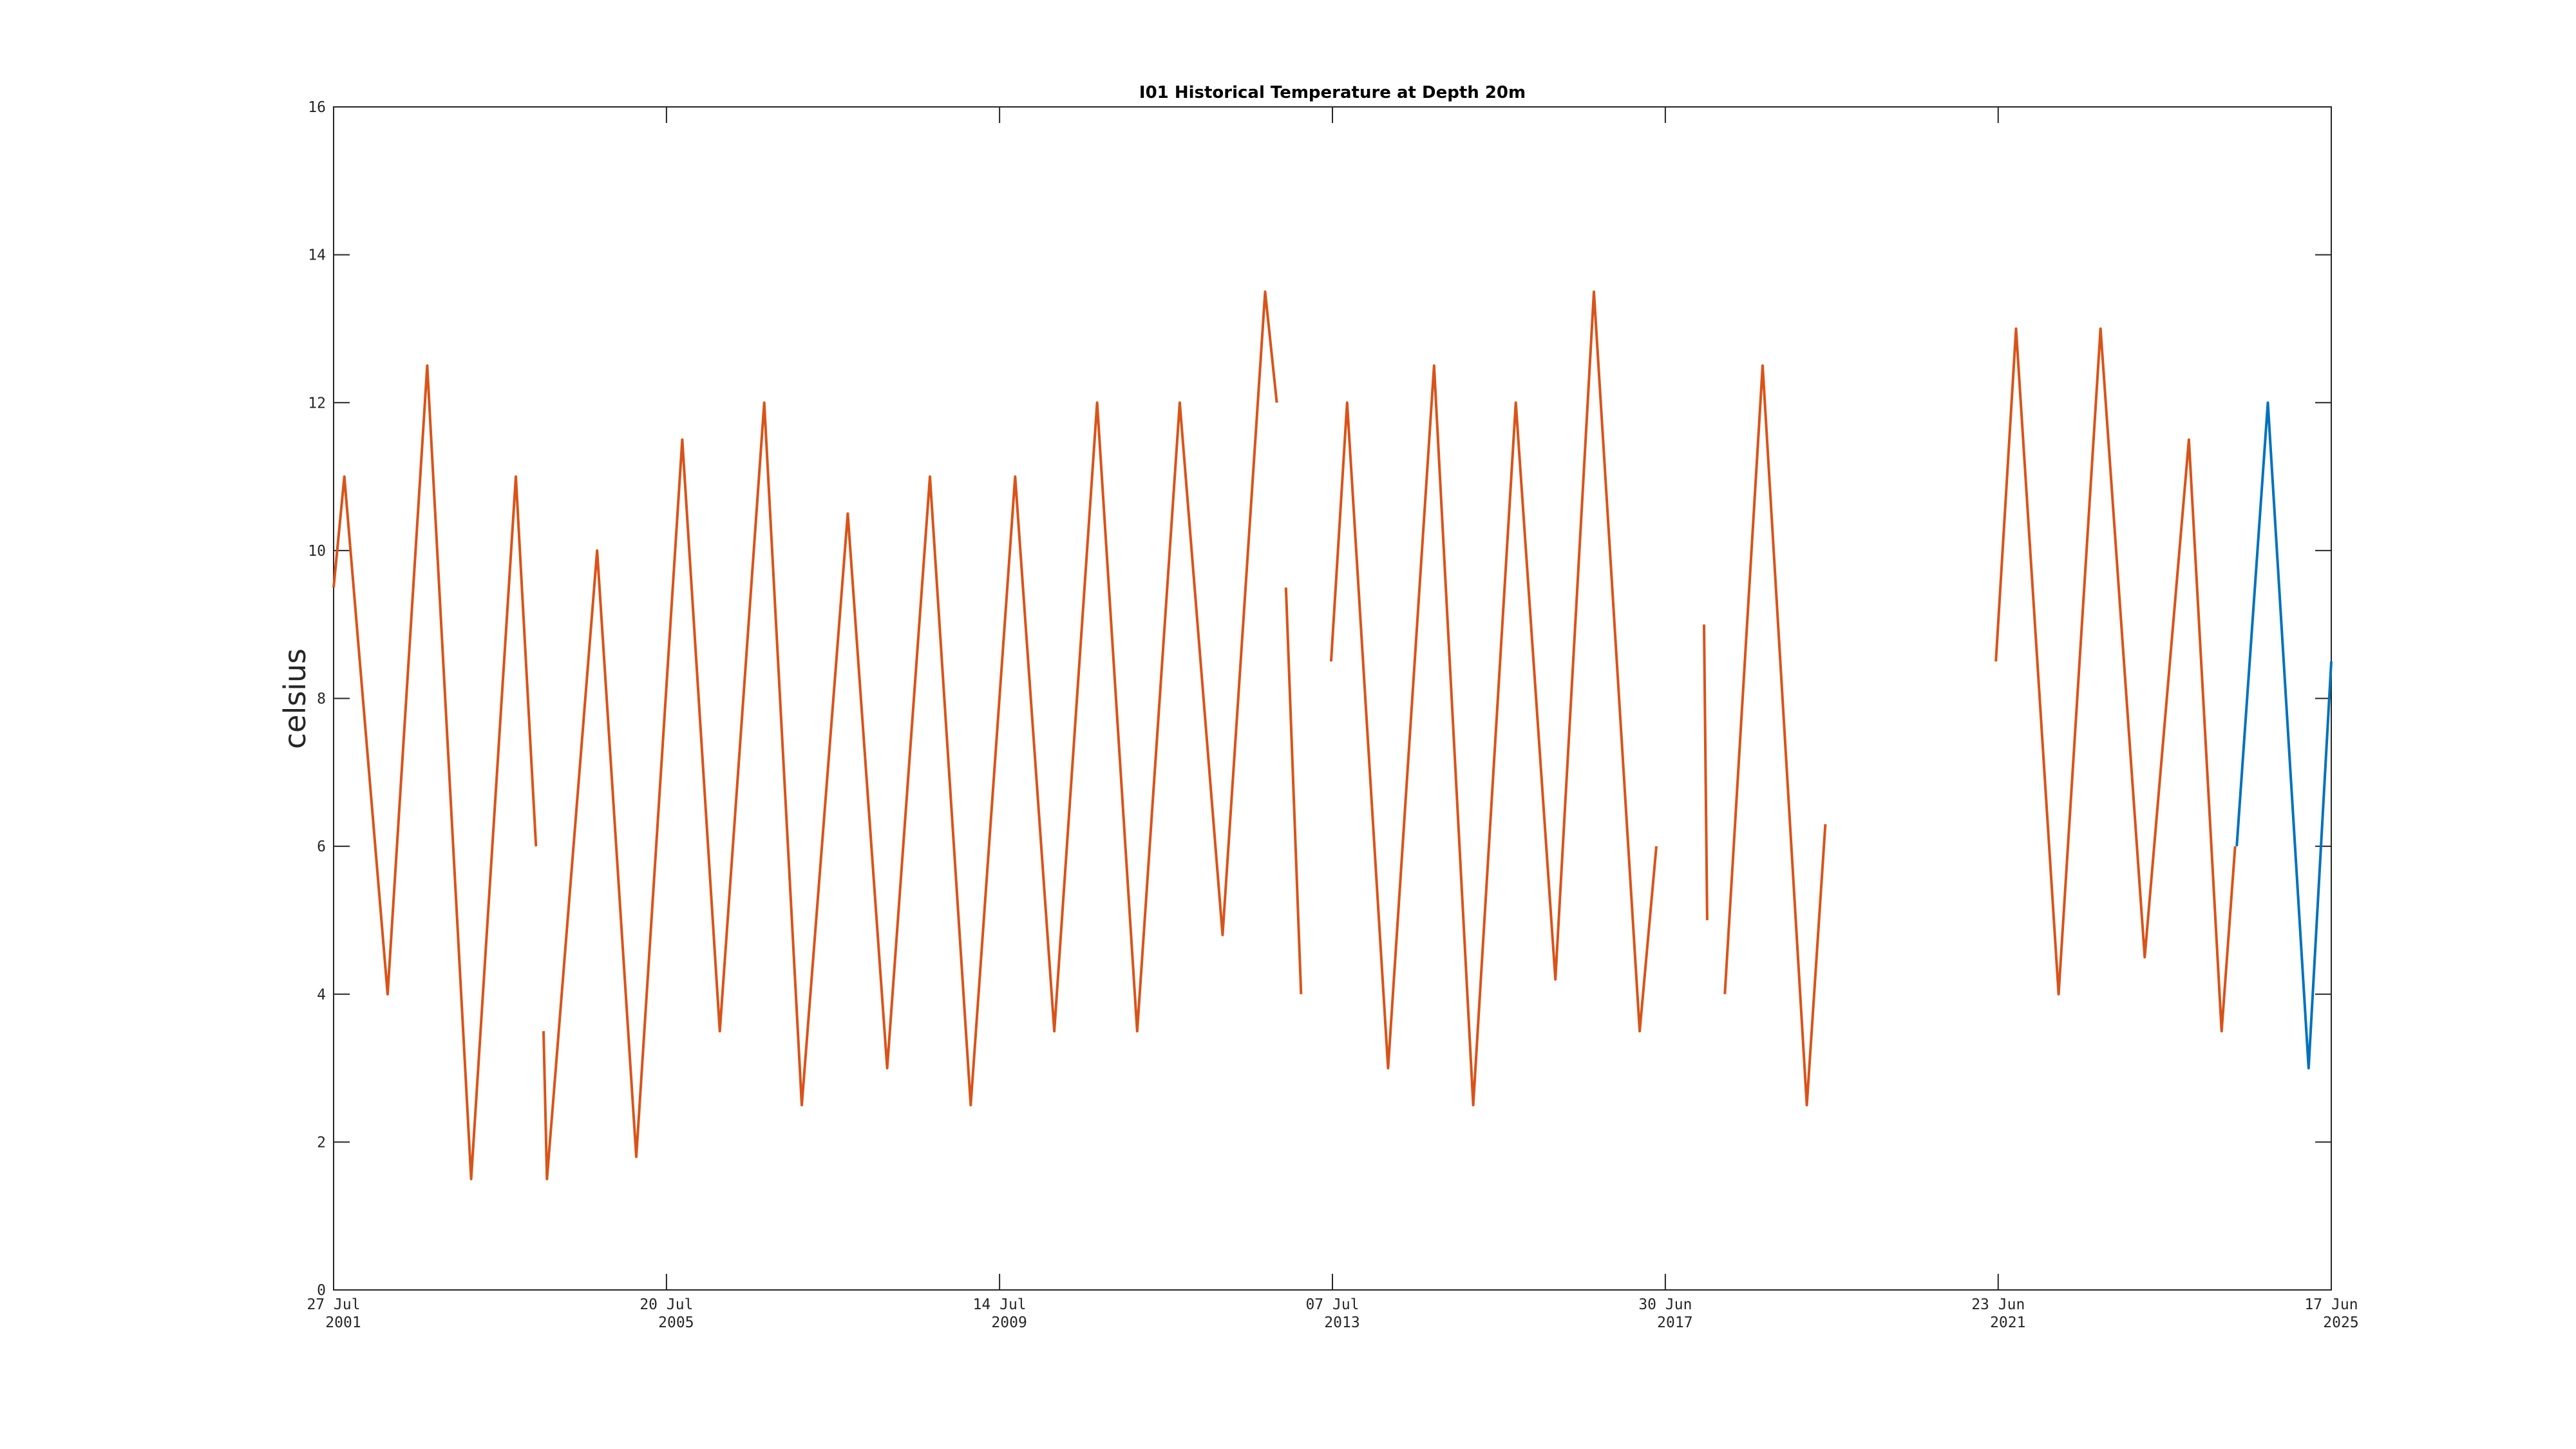 This screenshot has width=2576, height=1449. I want to click on x-tick-label: 07 Jul, so click(1332, 1304).